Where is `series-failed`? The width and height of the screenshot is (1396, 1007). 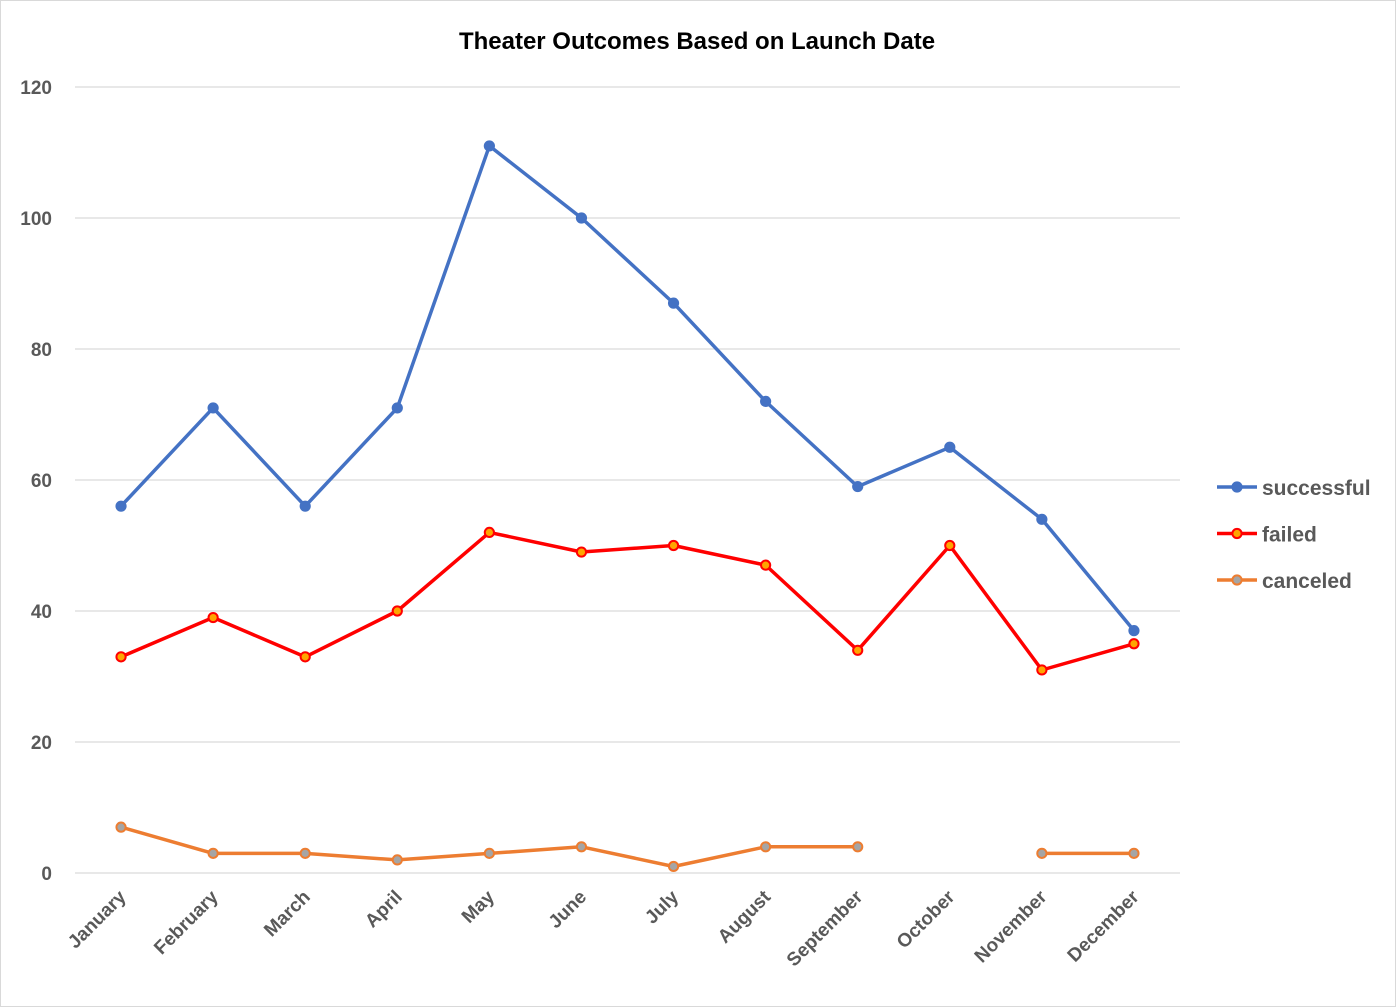
series-failed is located at coordinates (627, 601).